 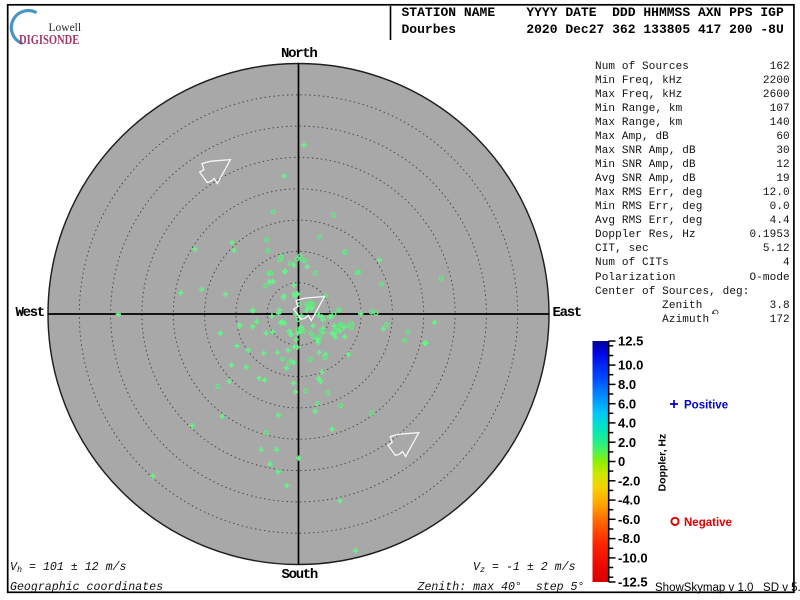 I want to click on svg-text: -2.0, so click(x=629, y=480).